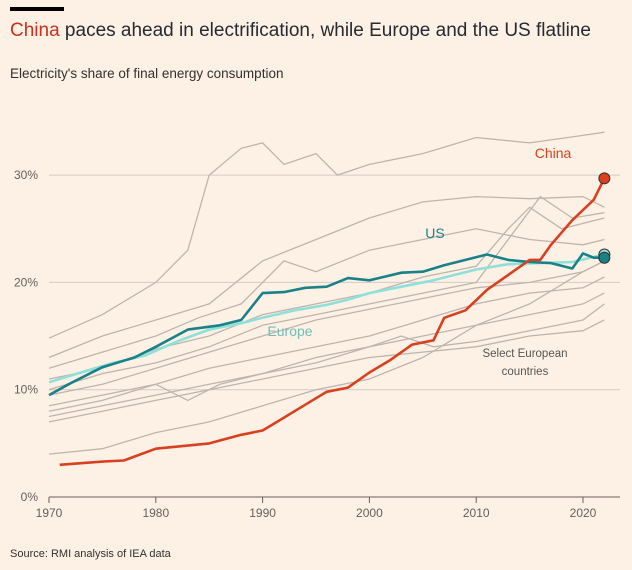 The image size is (632, 570). Describe the element at coordinates (155, 513) in the screenshot. I see `x-tick-label: 1980` at that location.